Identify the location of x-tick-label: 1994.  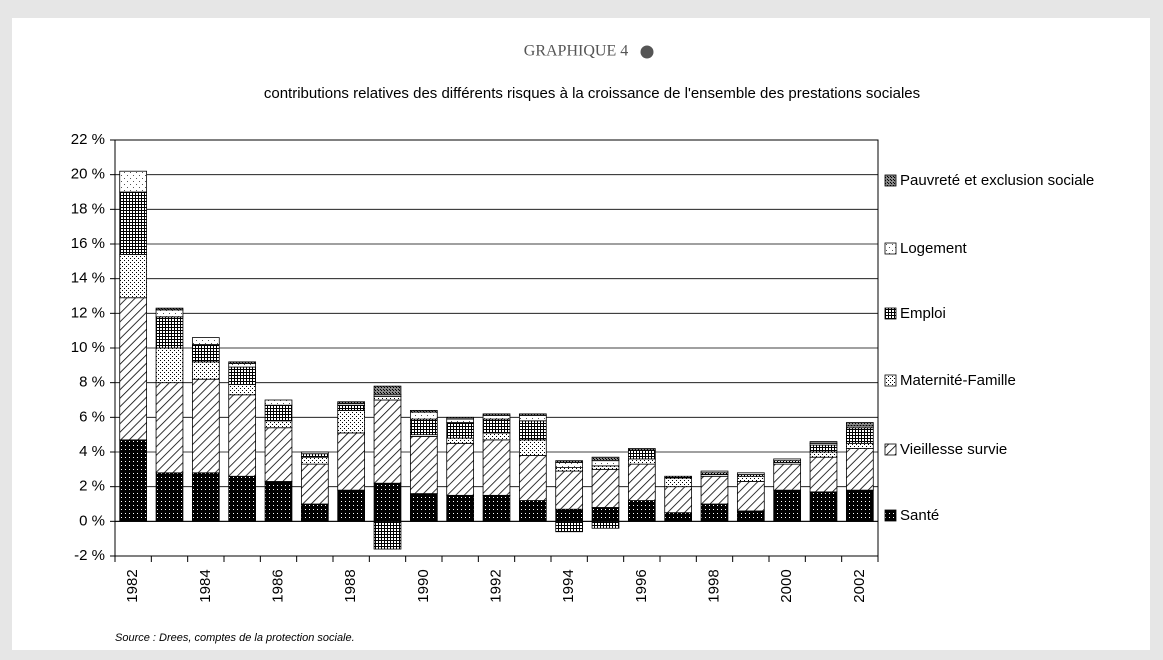
(568, 585).